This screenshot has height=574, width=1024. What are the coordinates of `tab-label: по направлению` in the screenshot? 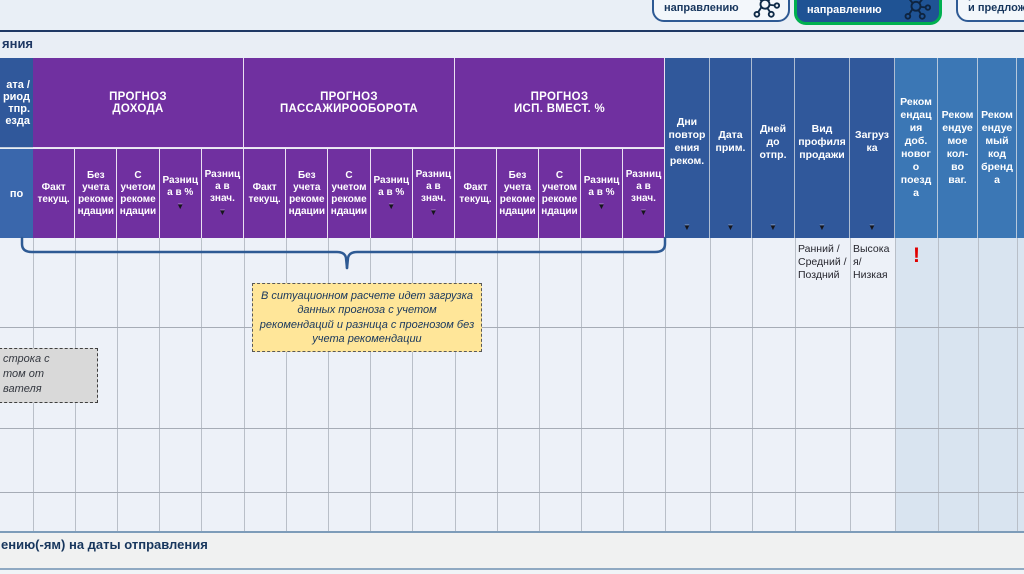 It's located at (701, 7).